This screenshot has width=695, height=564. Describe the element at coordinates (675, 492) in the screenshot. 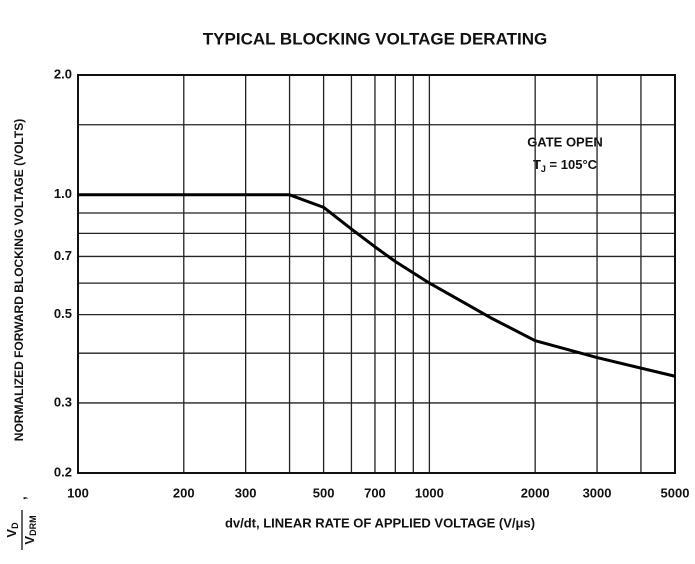

I see `x-tick-label: 5000` at that location.